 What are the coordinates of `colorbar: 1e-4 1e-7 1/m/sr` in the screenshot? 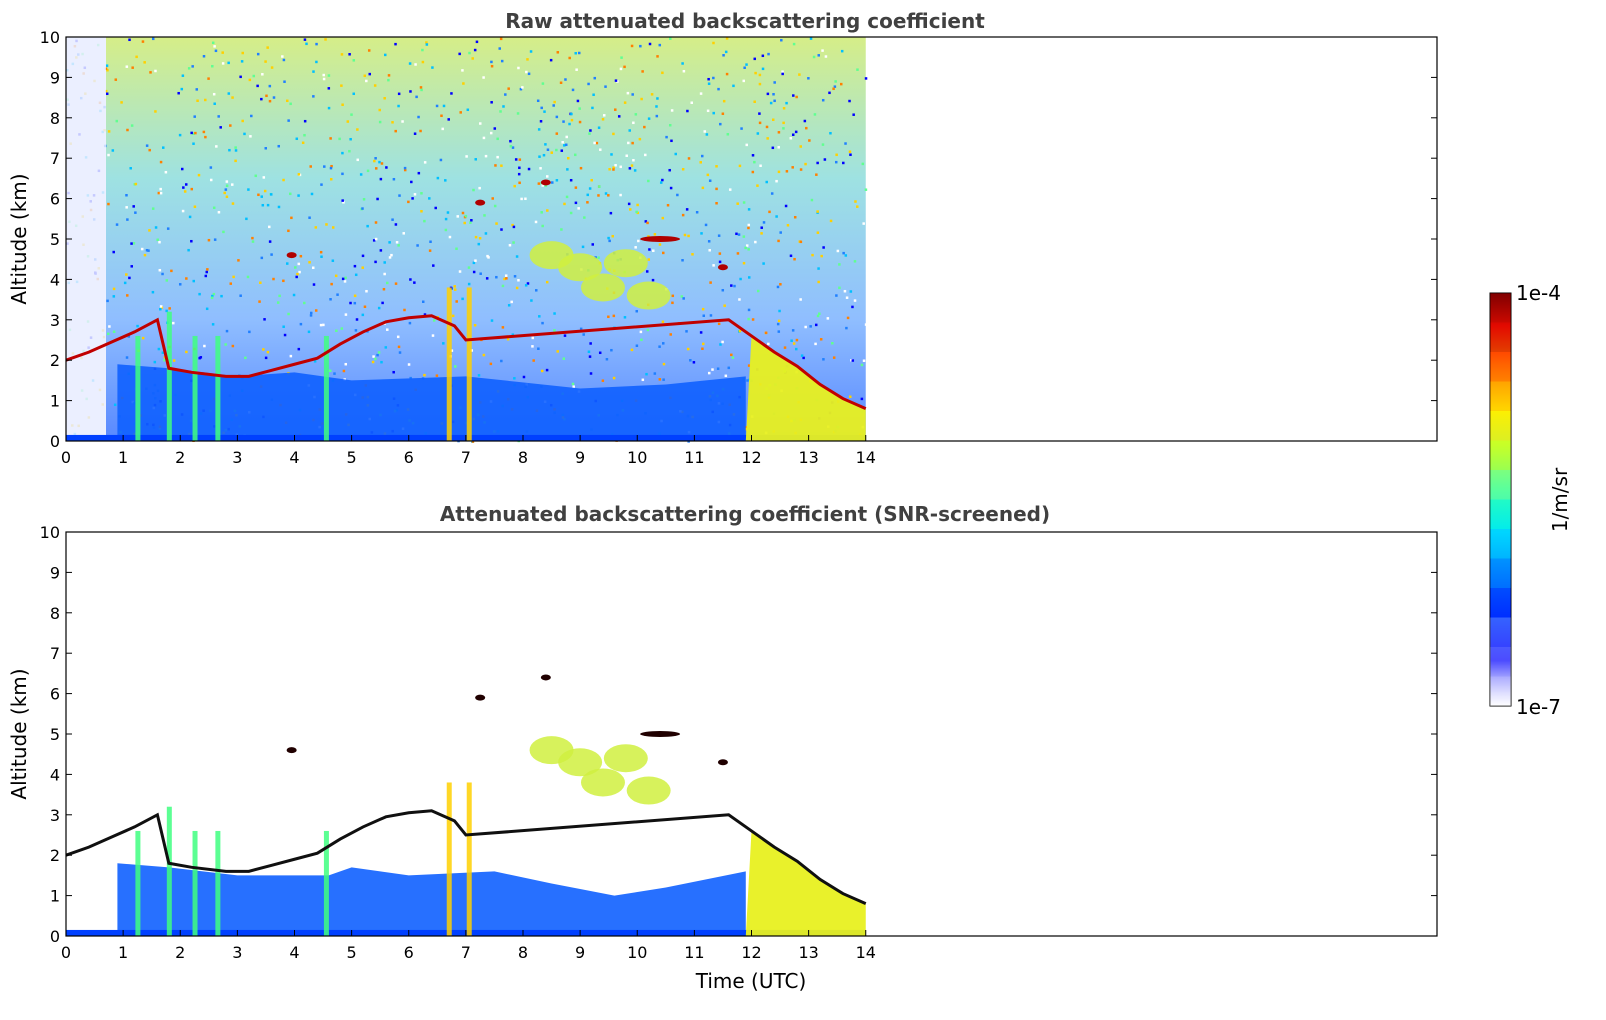 It's located at (1530, 500).